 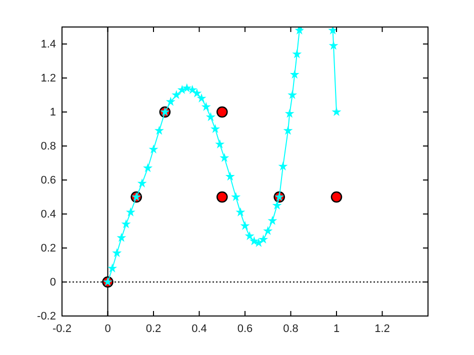 I want to click on y-tick-label: 0.8, so click(x=48, y=146).